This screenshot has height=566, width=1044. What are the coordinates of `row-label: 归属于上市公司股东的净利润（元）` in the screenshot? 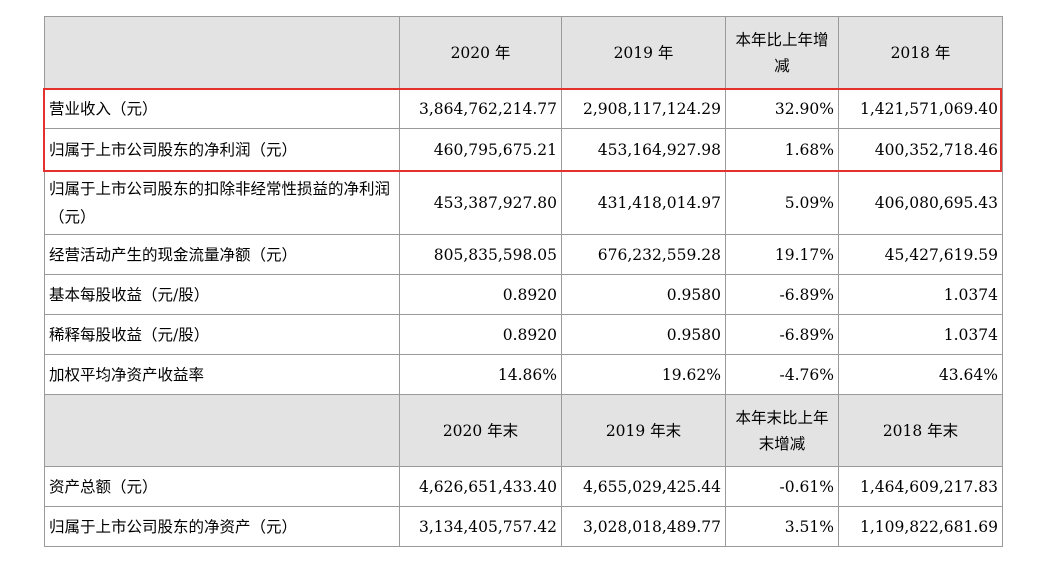 It's located at (222, 149).